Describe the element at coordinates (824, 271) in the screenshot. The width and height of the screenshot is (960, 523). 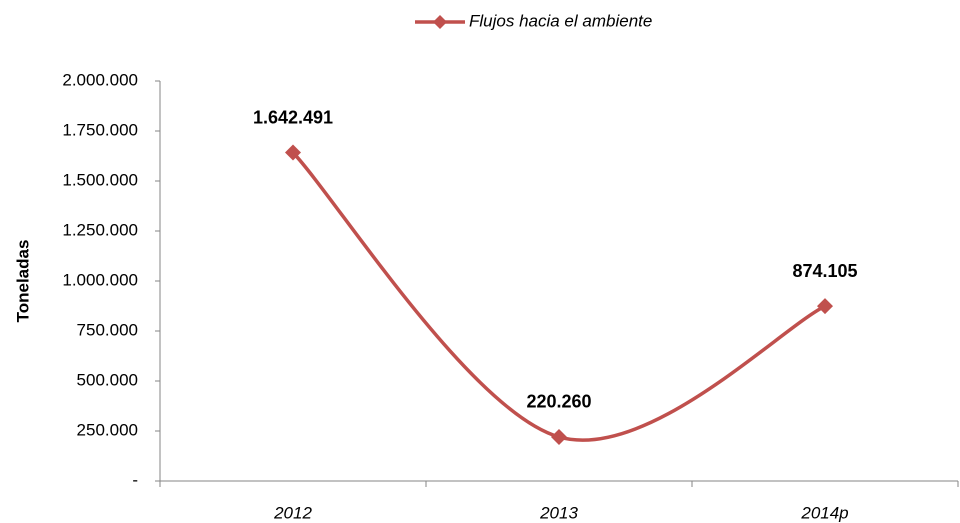
I see `value-label: 874.105` at that location.